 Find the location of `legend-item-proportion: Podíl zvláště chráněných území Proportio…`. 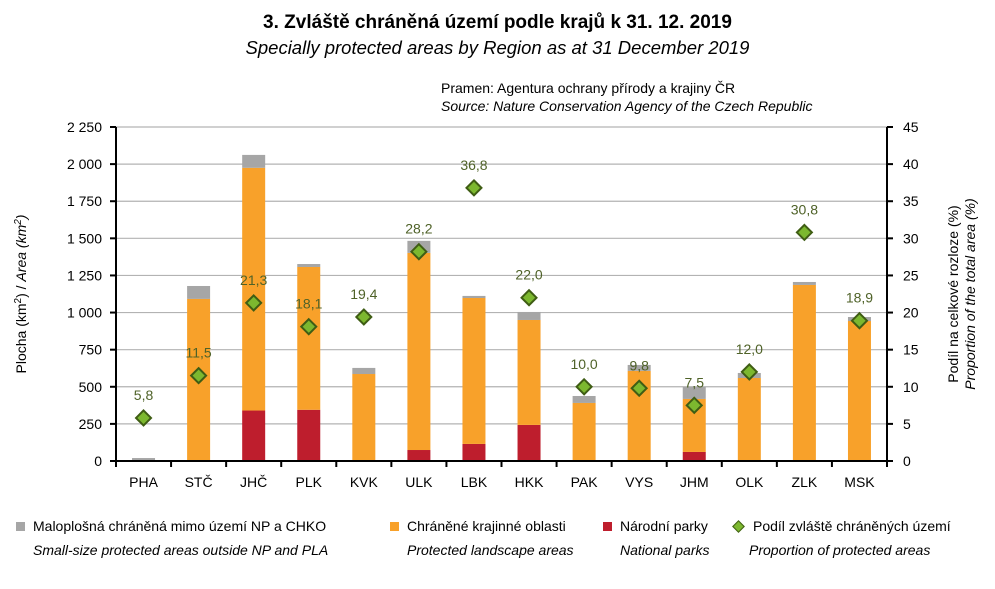

legend-item-proportion: Podíl zvláště chráněných území Proportio… is located at coordinates (841, 538).